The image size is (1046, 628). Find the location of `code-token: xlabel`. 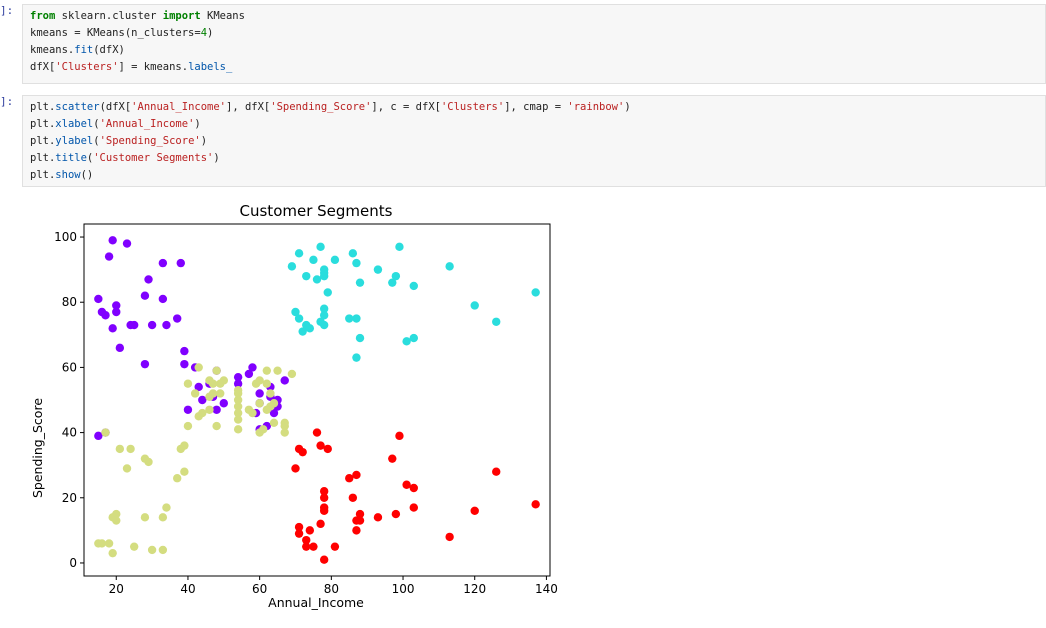

code-token: xlabel is located at coordinates (74, 124).